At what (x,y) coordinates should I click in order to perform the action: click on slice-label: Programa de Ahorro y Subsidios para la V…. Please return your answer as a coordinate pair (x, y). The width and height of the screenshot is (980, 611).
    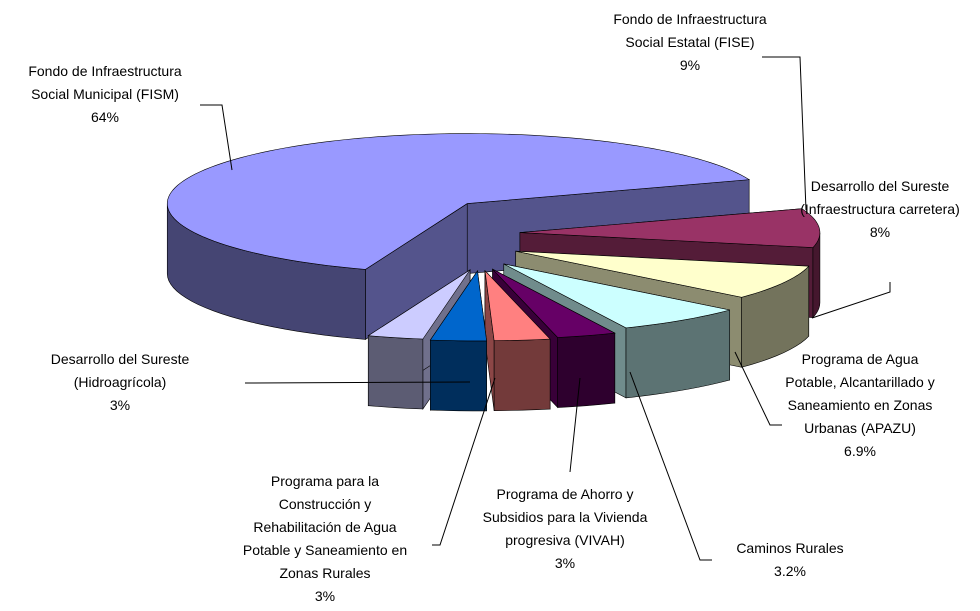
    Looking at the image, I should click on (565, 529).